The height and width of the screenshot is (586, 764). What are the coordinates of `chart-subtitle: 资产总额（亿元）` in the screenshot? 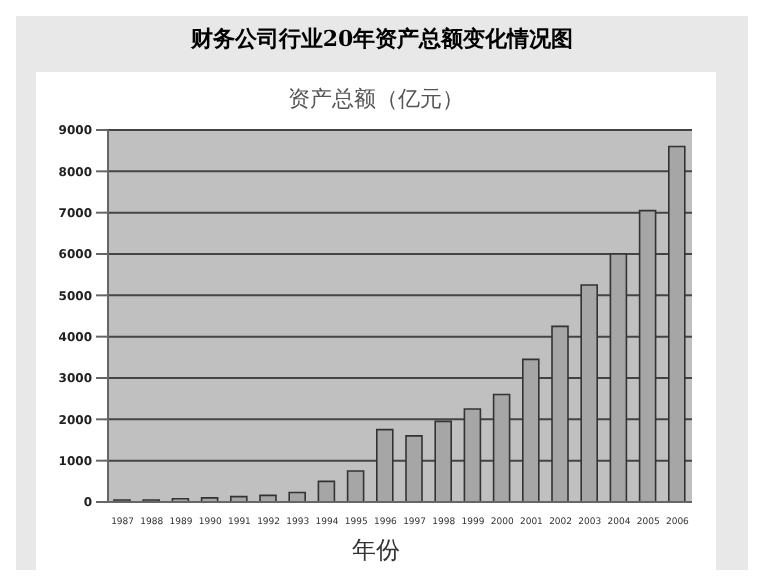 It's located at (376, 99).